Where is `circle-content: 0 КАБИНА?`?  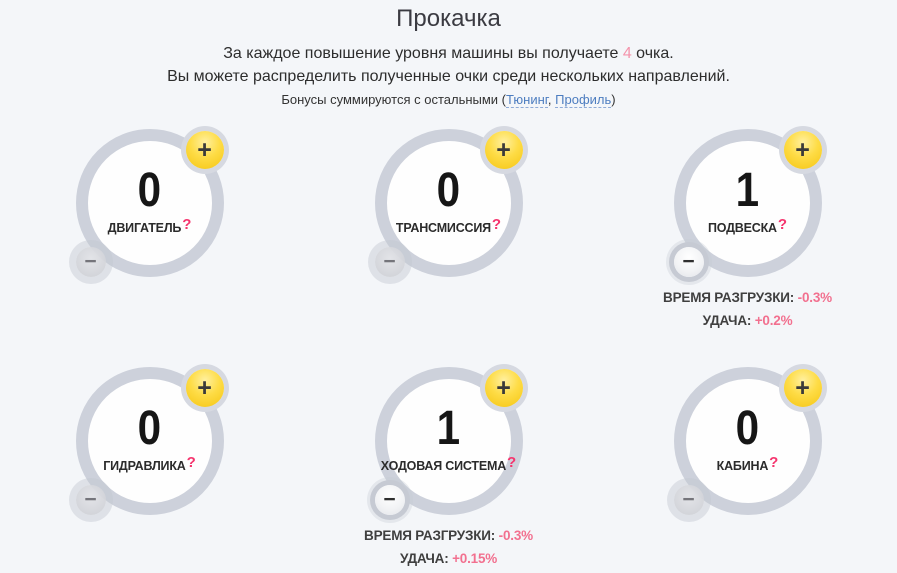
circle-content: 0 КАБИНА? is located at coordinates (748, 441).